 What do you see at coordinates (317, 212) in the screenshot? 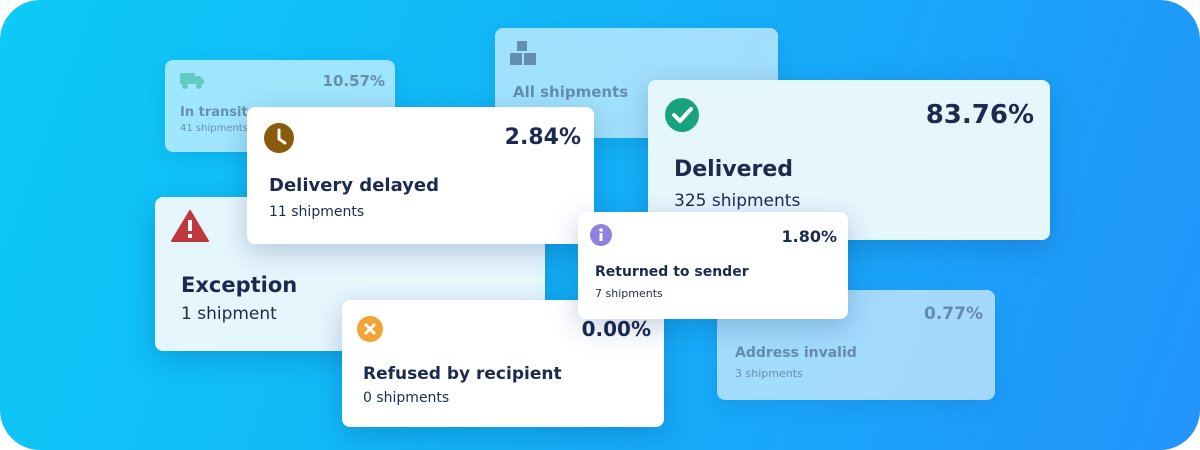
I see `shipments: 11 shipments` at bounding box center [317, 212].